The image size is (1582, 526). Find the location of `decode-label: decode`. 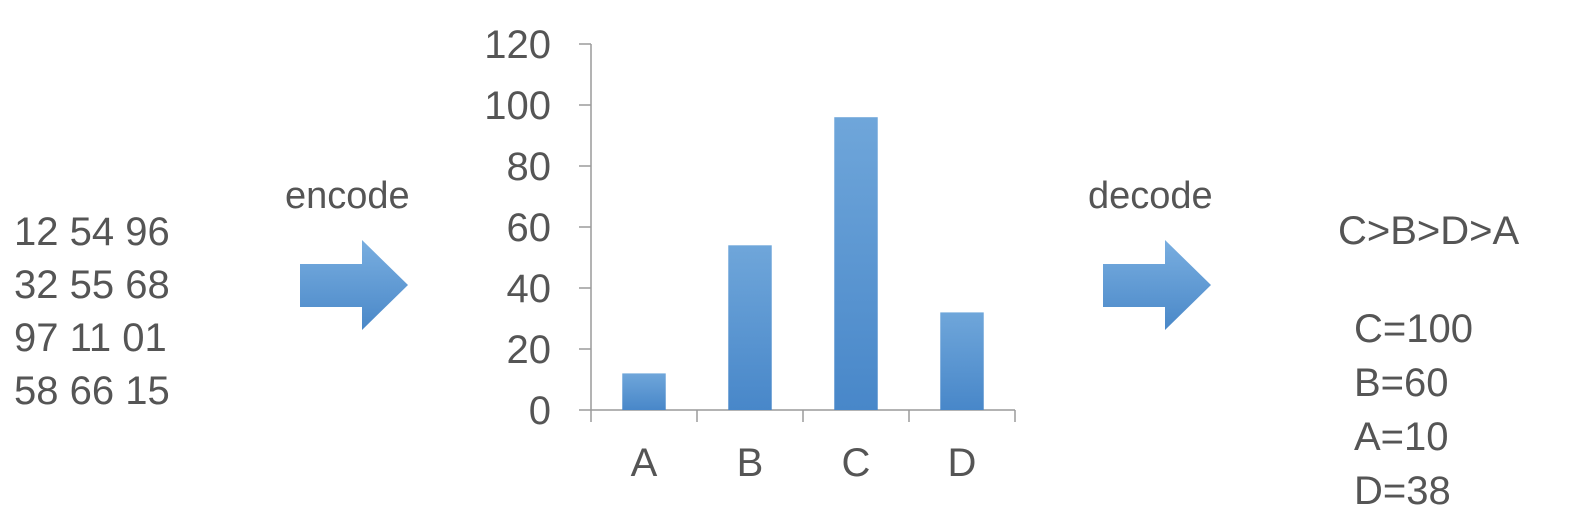

decode-label: decode is located at coordinates (1150, 196).